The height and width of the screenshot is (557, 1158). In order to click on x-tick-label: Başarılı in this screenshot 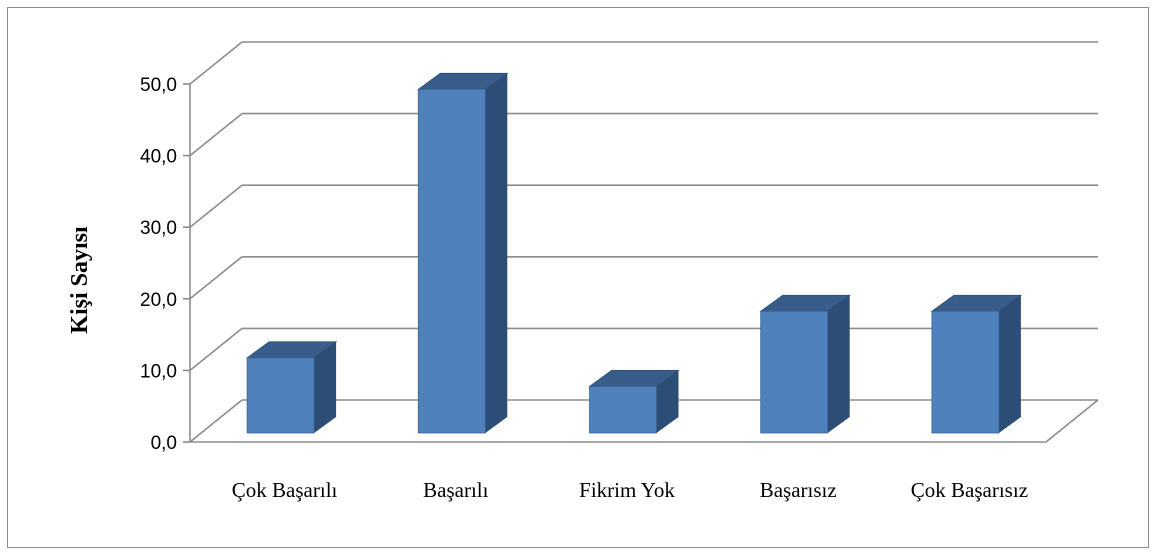, I will do `click(455, 490)`.